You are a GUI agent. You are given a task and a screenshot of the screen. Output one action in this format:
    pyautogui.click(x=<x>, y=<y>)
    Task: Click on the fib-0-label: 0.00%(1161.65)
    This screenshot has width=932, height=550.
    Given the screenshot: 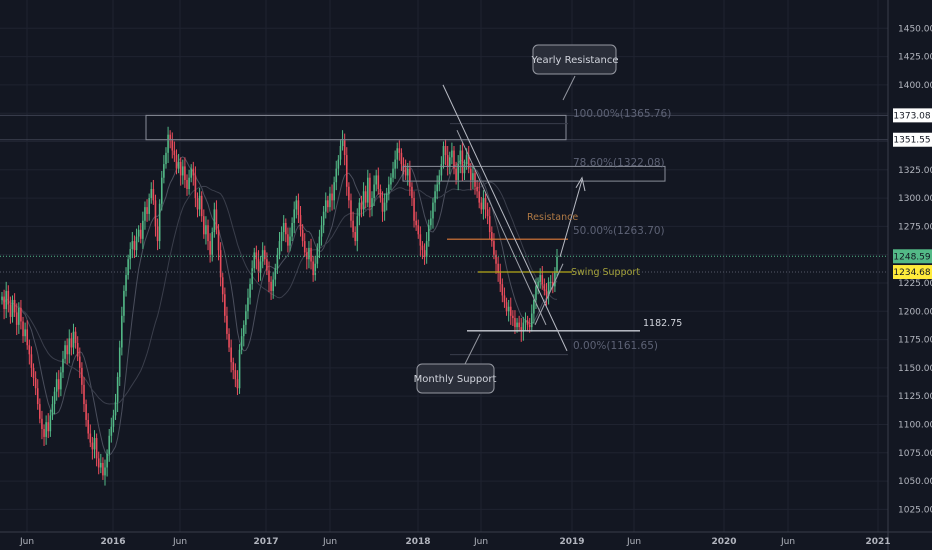 What is the action you would take?
    pyautogui.click(x=615, y=346)
    